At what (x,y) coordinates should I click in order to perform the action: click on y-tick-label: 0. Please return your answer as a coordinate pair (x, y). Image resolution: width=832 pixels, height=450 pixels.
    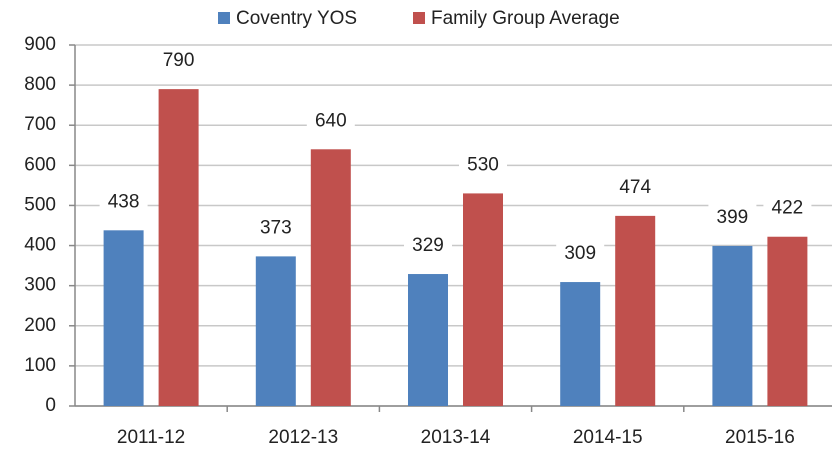
    Looking at the image, I should click on (50, 405).